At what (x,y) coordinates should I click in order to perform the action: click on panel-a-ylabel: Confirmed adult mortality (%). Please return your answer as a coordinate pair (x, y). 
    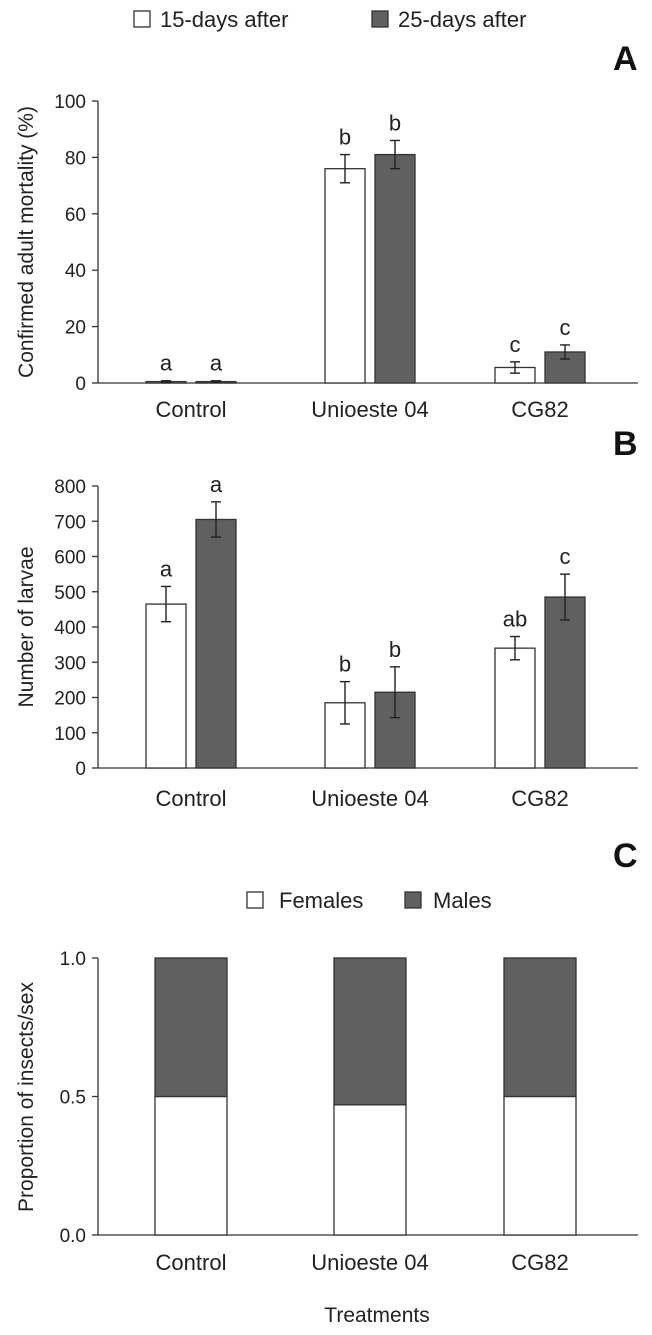
    Looking at the image, I should click on (26, 242).